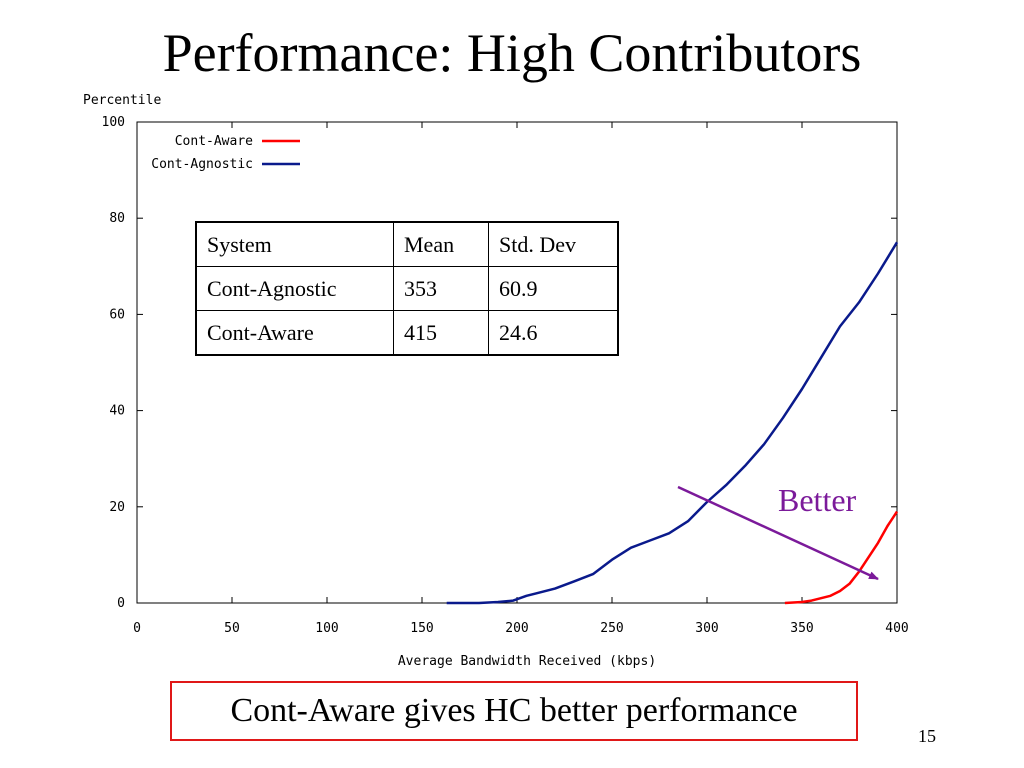 The height and width of the screenshot is (768, 1024). What do you see at coordinates (214, 141) in the screenshot?
I see `legend-label: Cont-Aware` at bounding box center [214, 141].